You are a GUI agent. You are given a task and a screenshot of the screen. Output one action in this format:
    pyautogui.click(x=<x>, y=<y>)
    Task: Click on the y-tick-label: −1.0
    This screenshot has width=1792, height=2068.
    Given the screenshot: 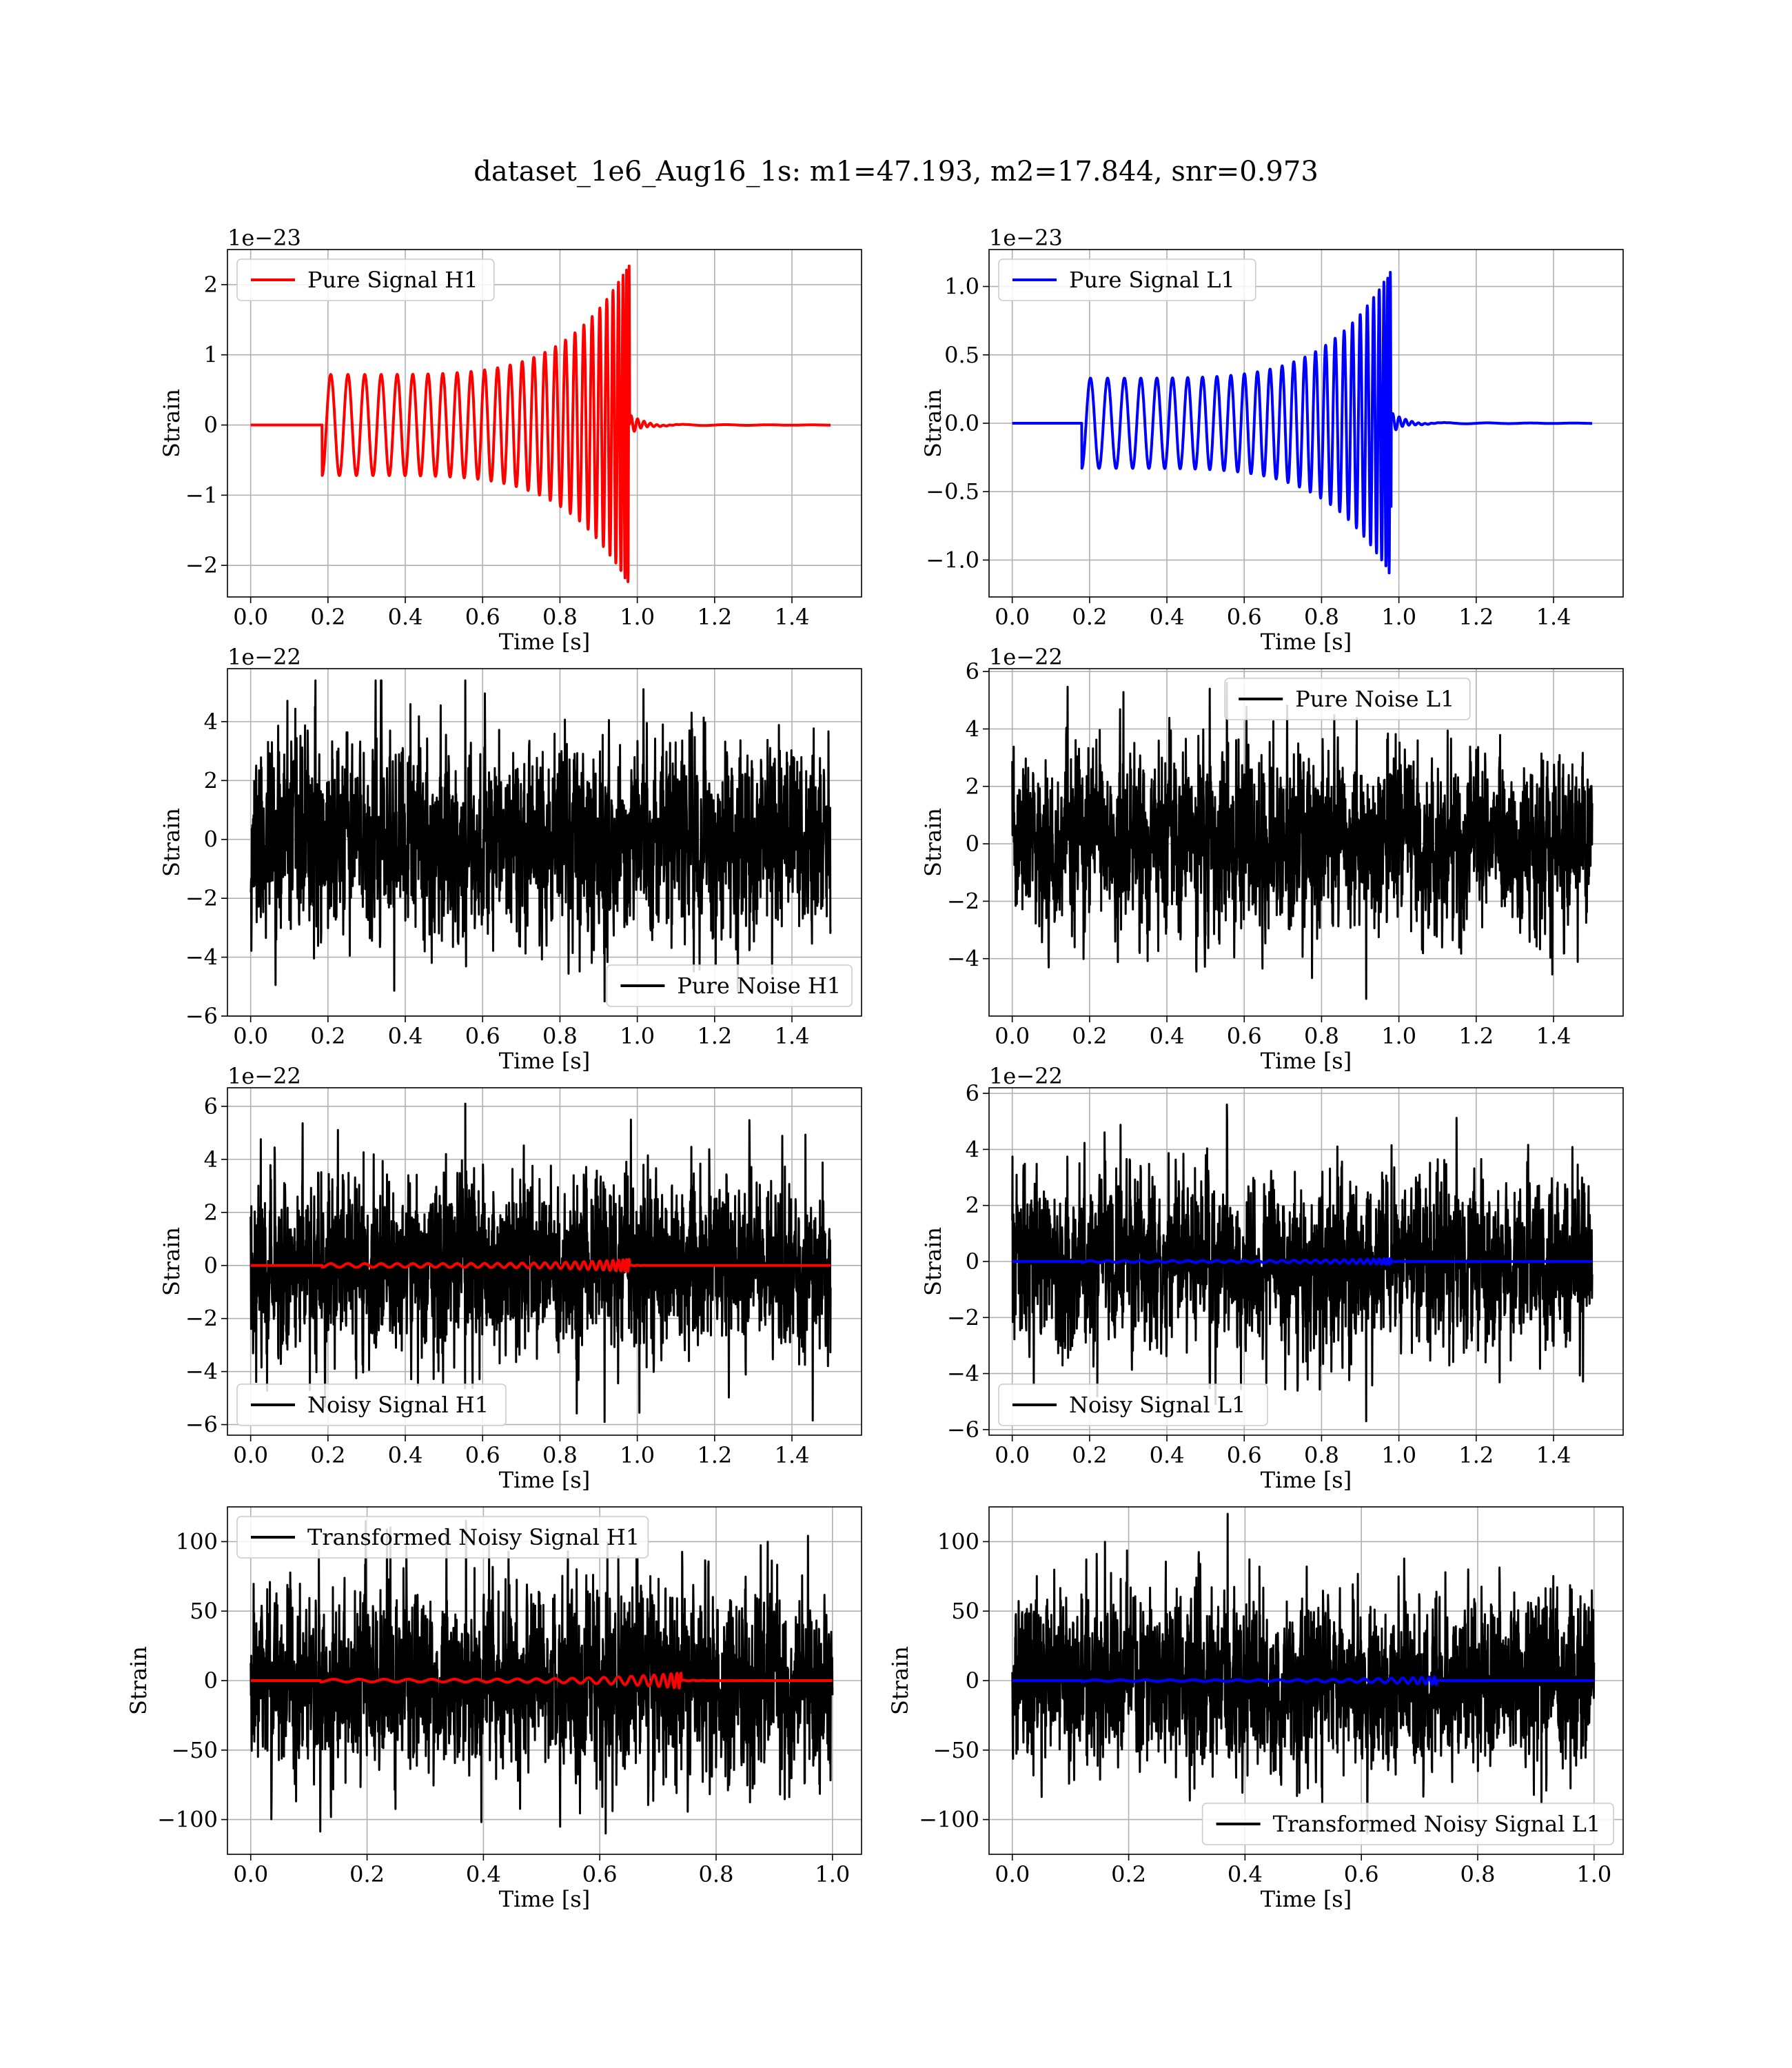 What is the action you would take?
    pyautogui.click(x=952, y=560)
    